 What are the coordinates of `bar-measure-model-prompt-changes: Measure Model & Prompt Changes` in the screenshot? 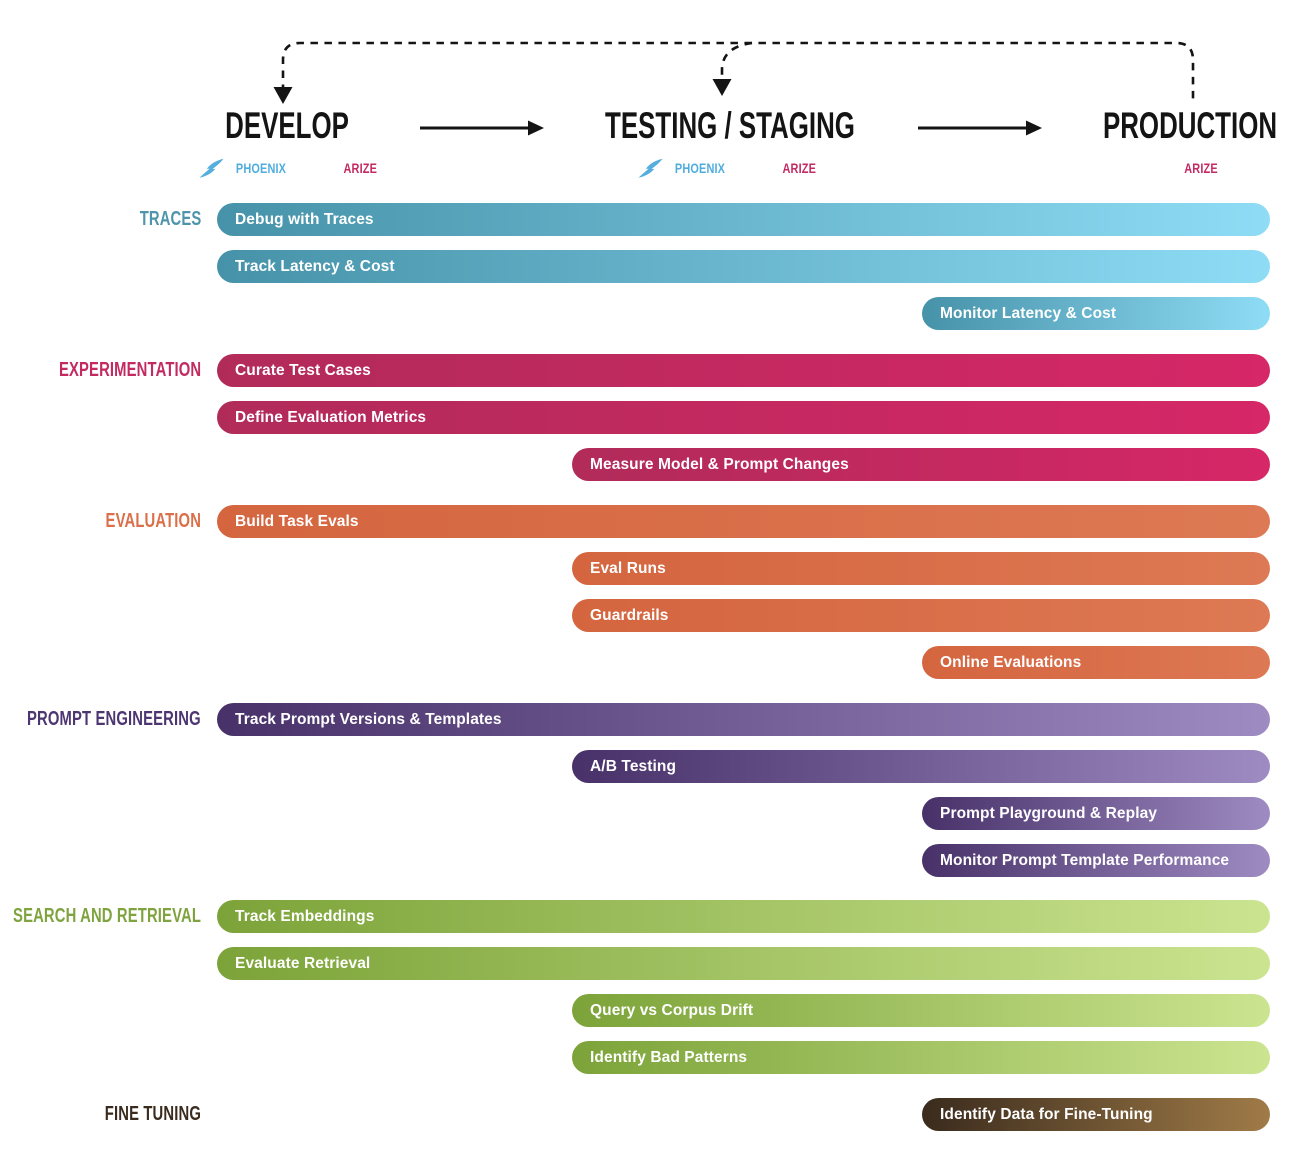 It's located at (921, 464).